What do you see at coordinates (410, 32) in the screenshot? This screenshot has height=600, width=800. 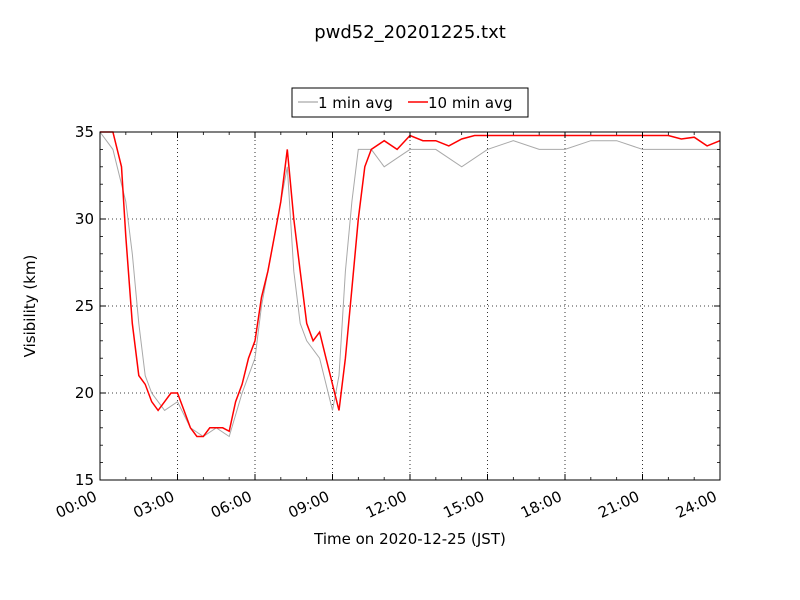 I see `chart-title: pwd52_20201225.txt` at bounding box center [410, 32].